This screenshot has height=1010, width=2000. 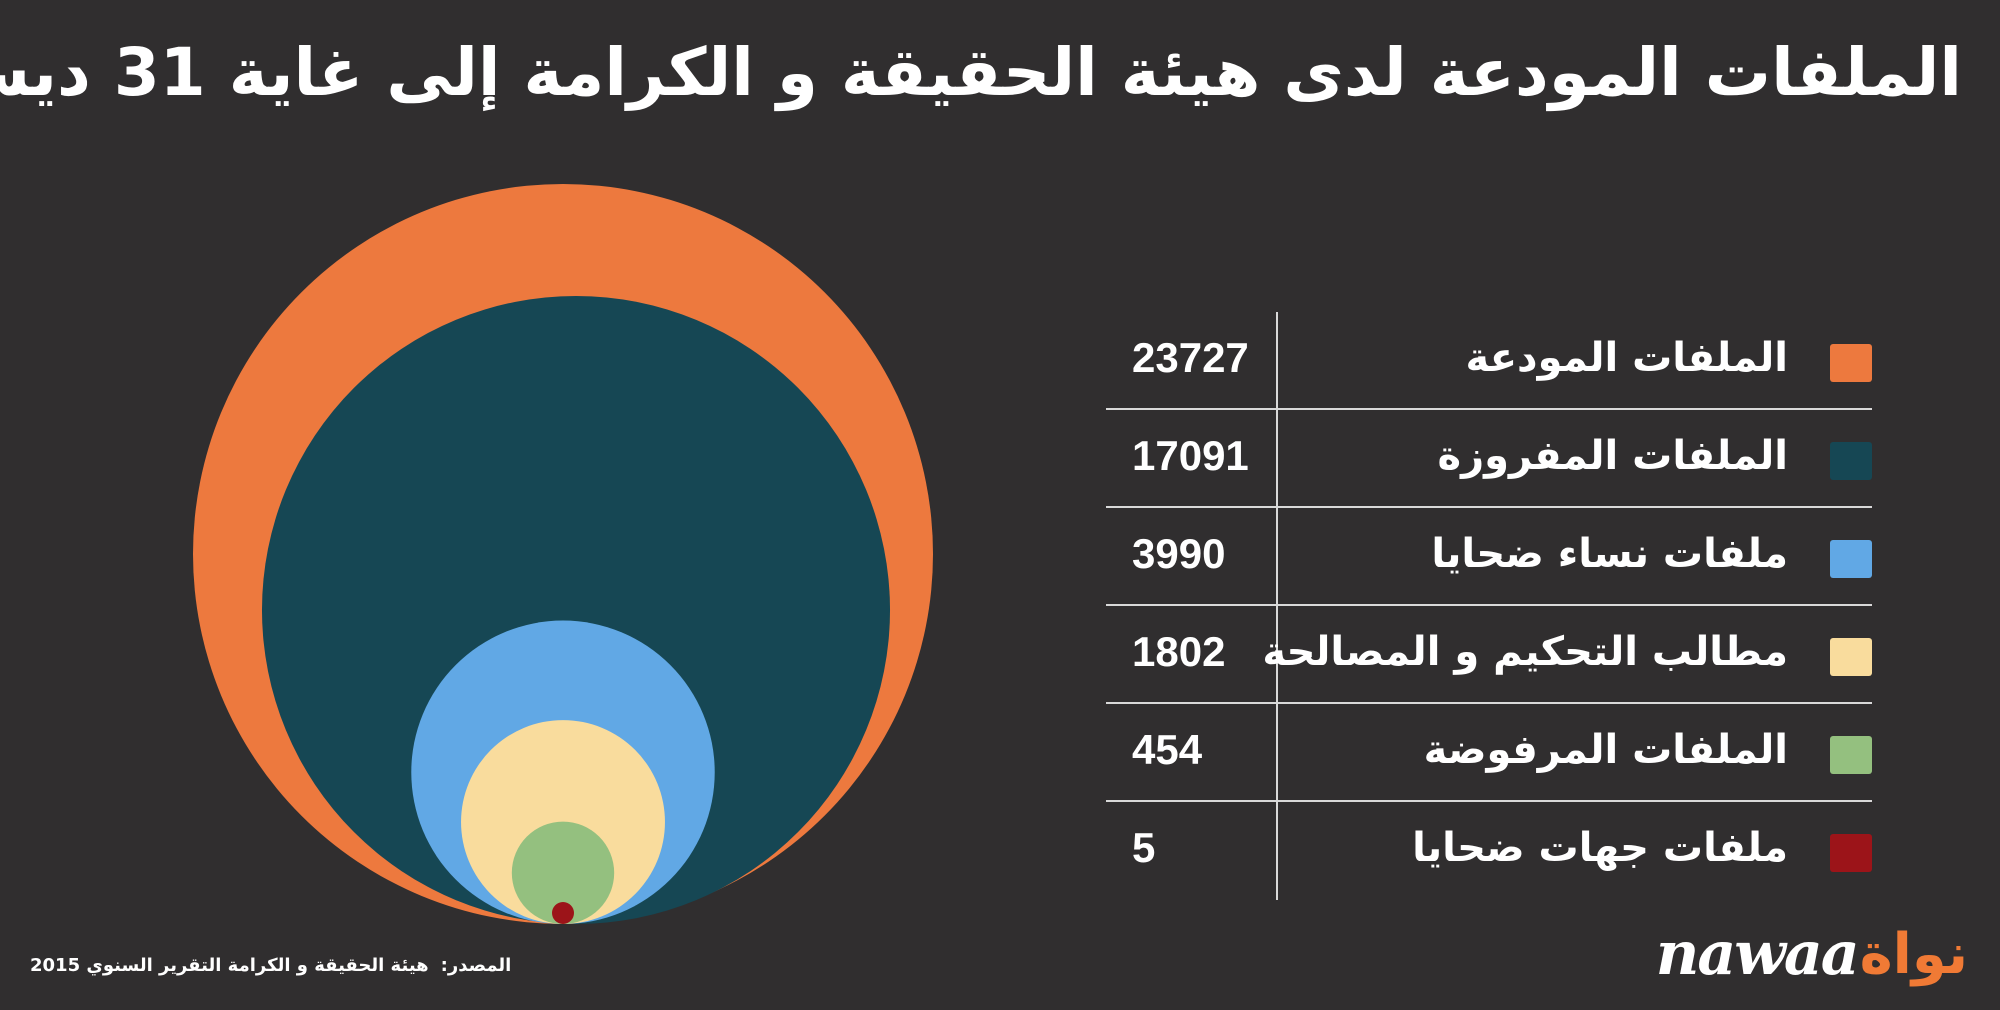 I want to click on legend-row-sorted: الملفات المفروزة 17091, so click(x=1489, y=459).